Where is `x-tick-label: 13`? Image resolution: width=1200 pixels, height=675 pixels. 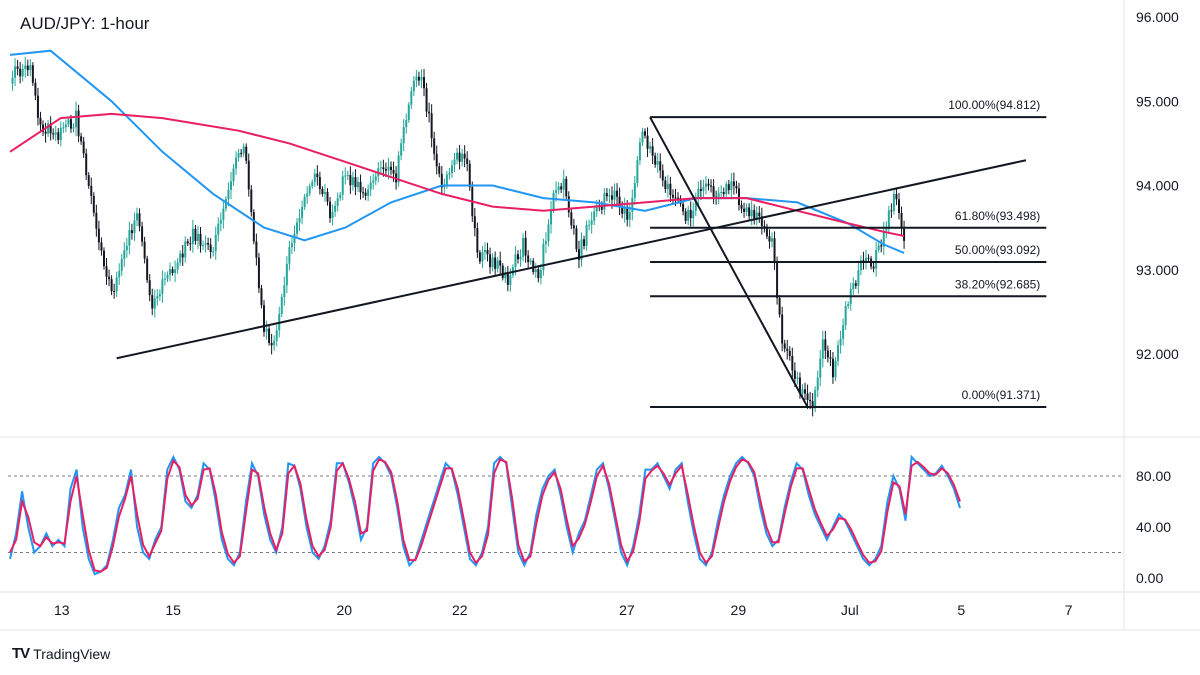
x-tick-label: 13 is located at coordinates (62, 610).